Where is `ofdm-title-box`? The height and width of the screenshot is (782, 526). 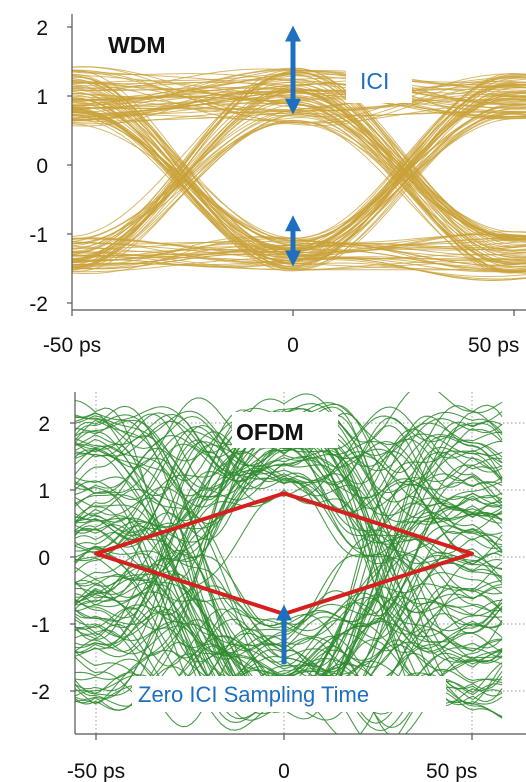 ofdm-title-box is located at coordinates (285, 430).